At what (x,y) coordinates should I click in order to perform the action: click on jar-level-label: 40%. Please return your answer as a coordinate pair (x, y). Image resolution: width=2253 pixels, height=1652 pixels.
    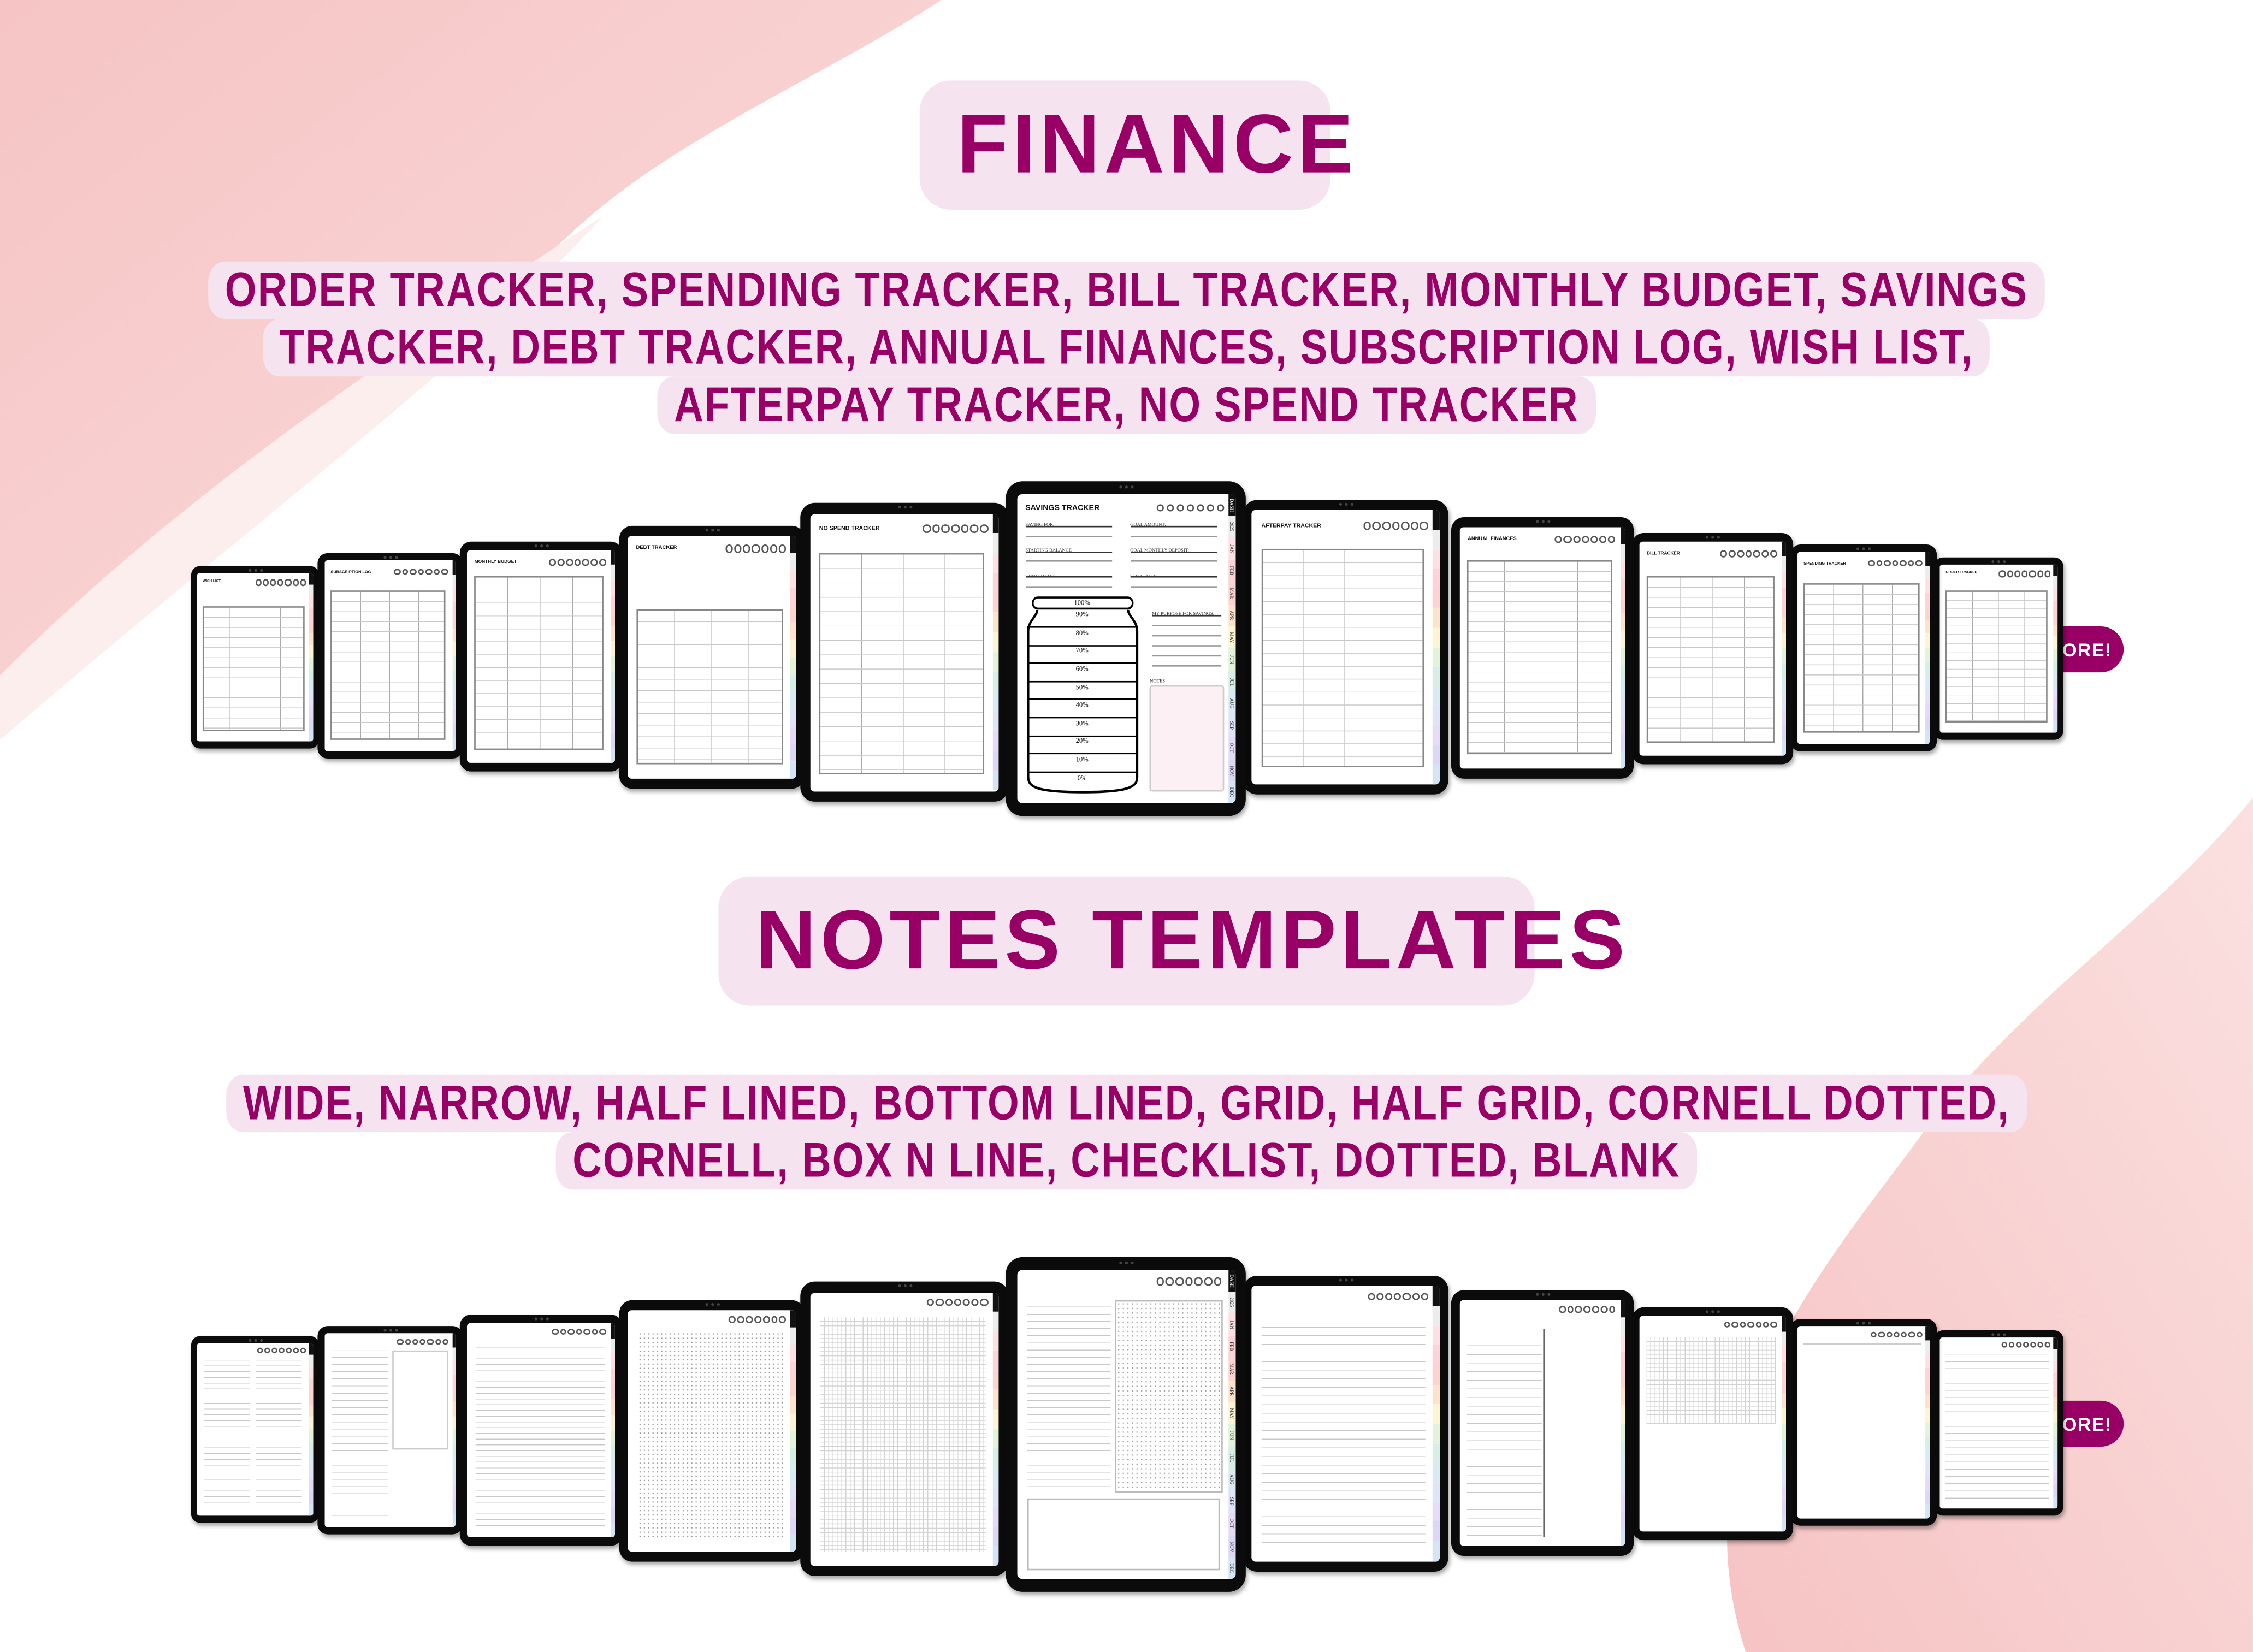
    Looking at the image, I should click on (1082, 706).